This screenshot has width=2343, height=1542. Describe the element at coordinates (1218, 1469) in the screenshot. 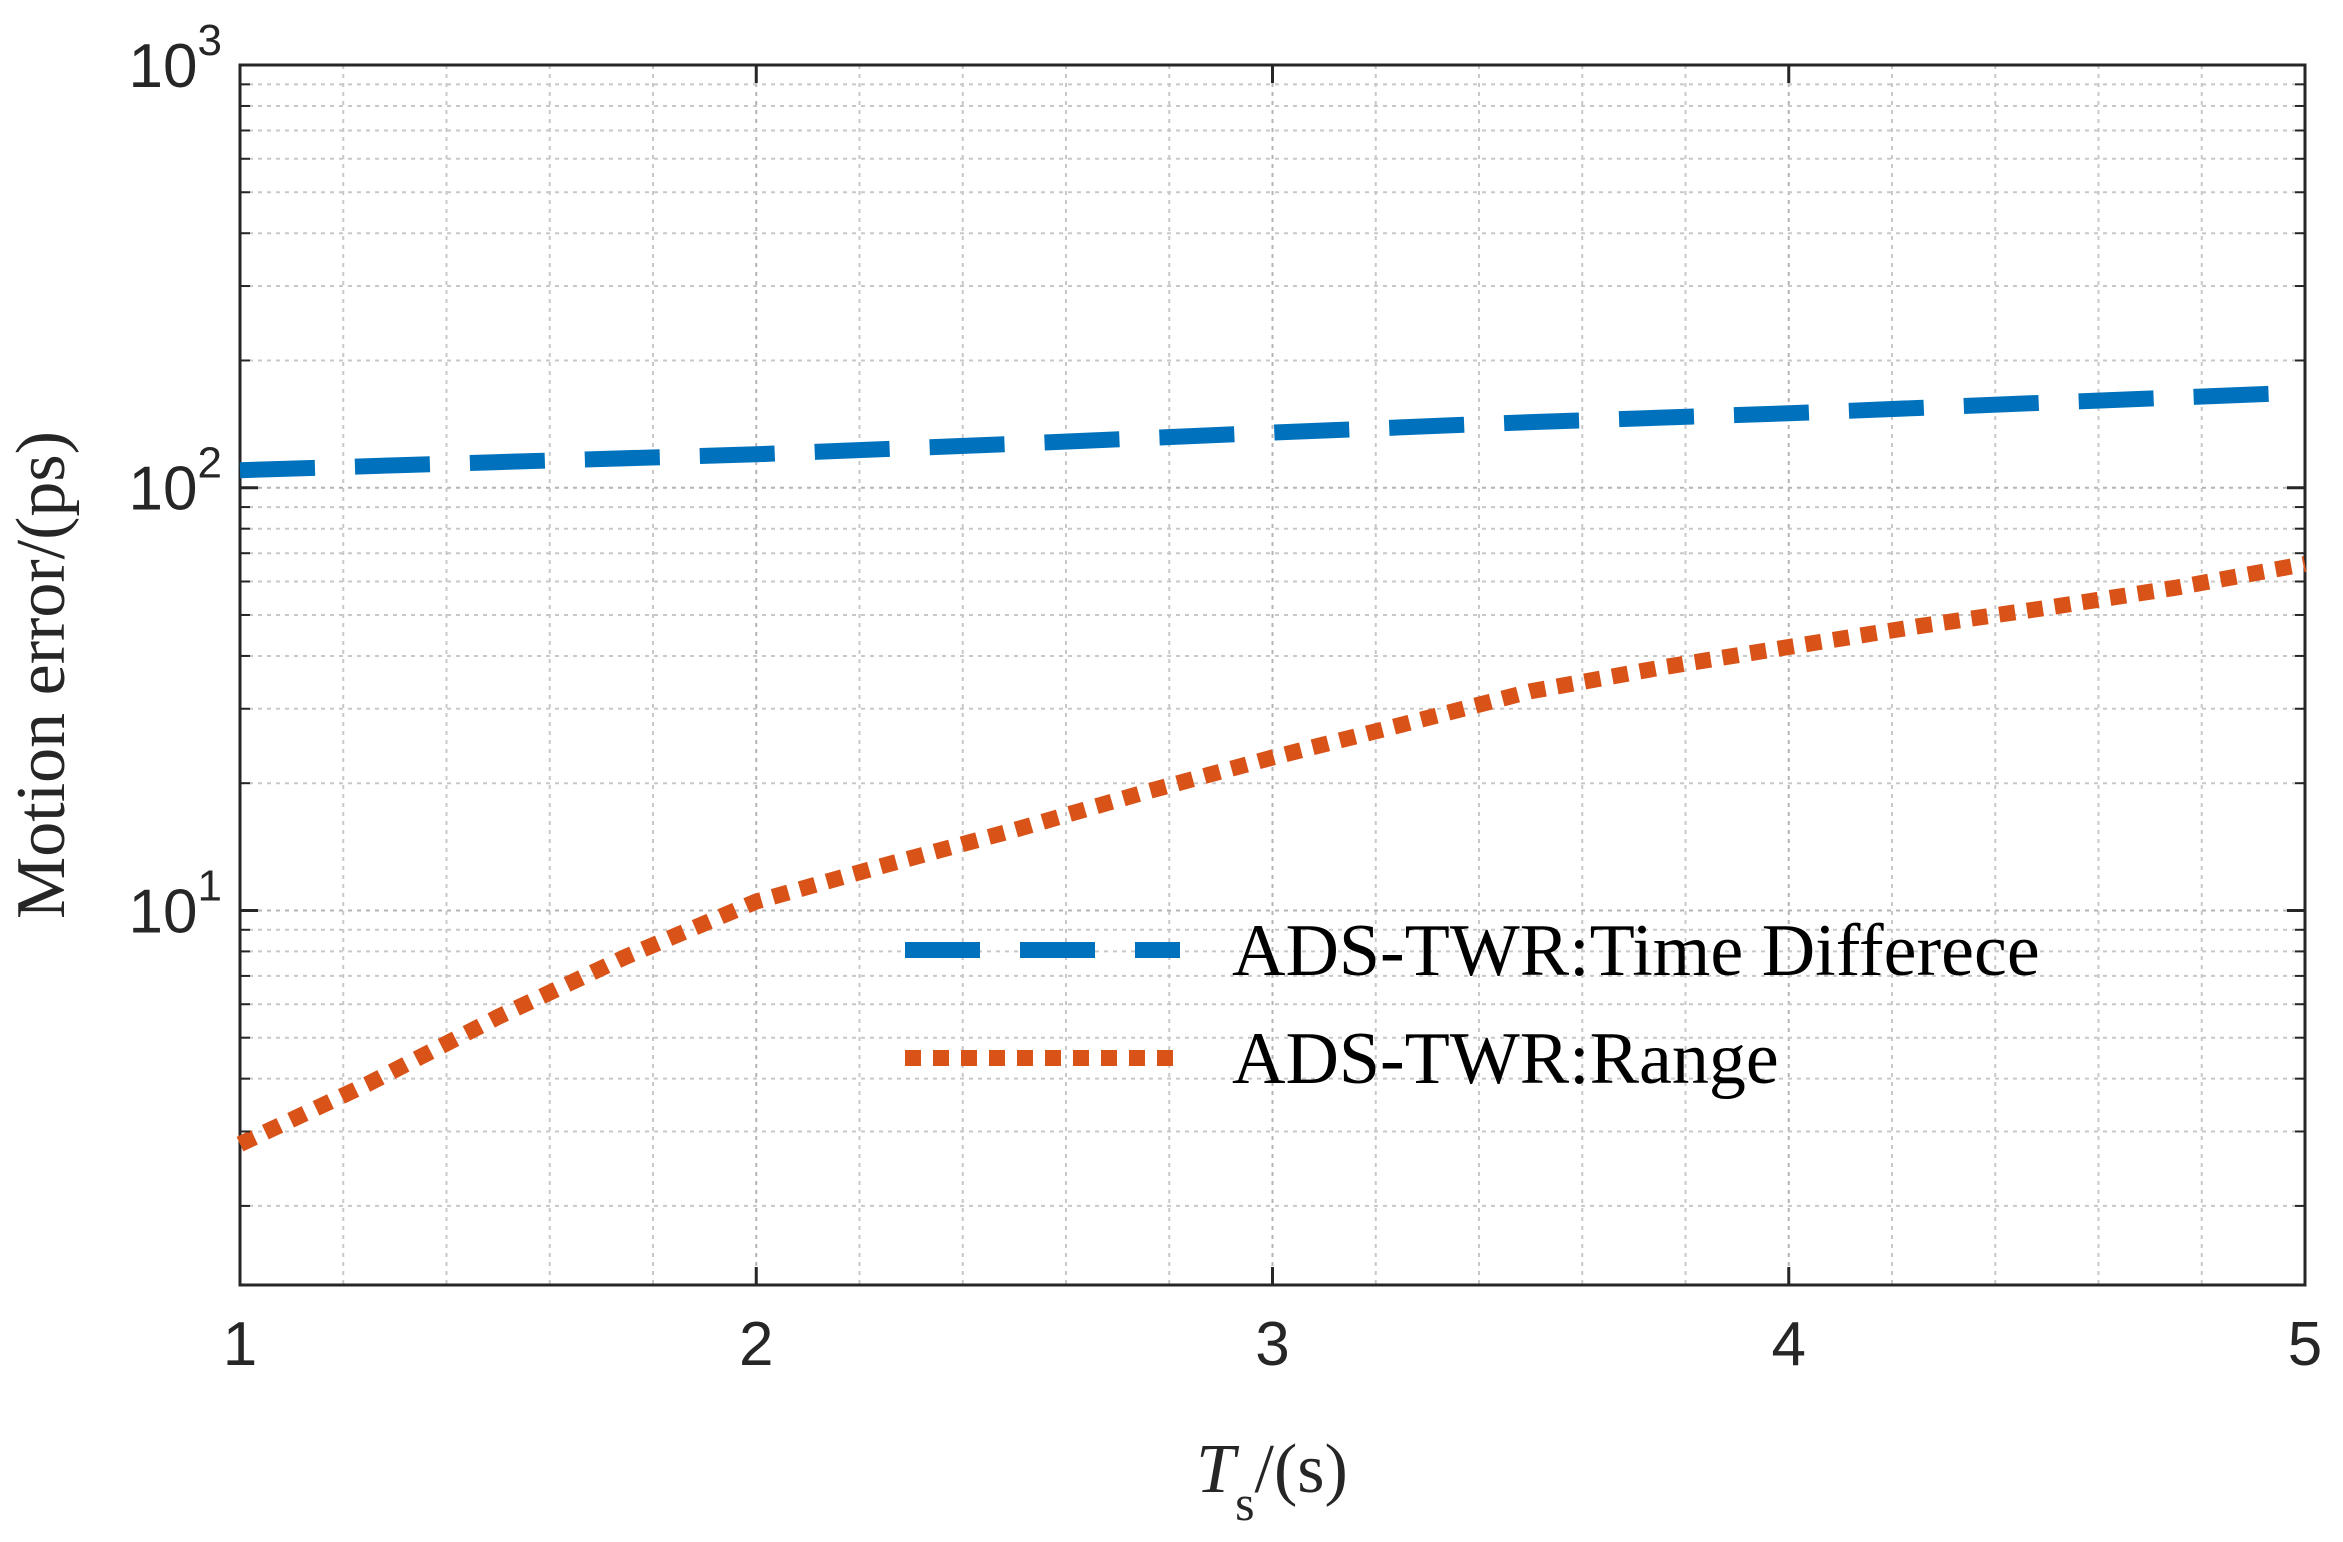

I see `x-axis-symbol: T` at that location.